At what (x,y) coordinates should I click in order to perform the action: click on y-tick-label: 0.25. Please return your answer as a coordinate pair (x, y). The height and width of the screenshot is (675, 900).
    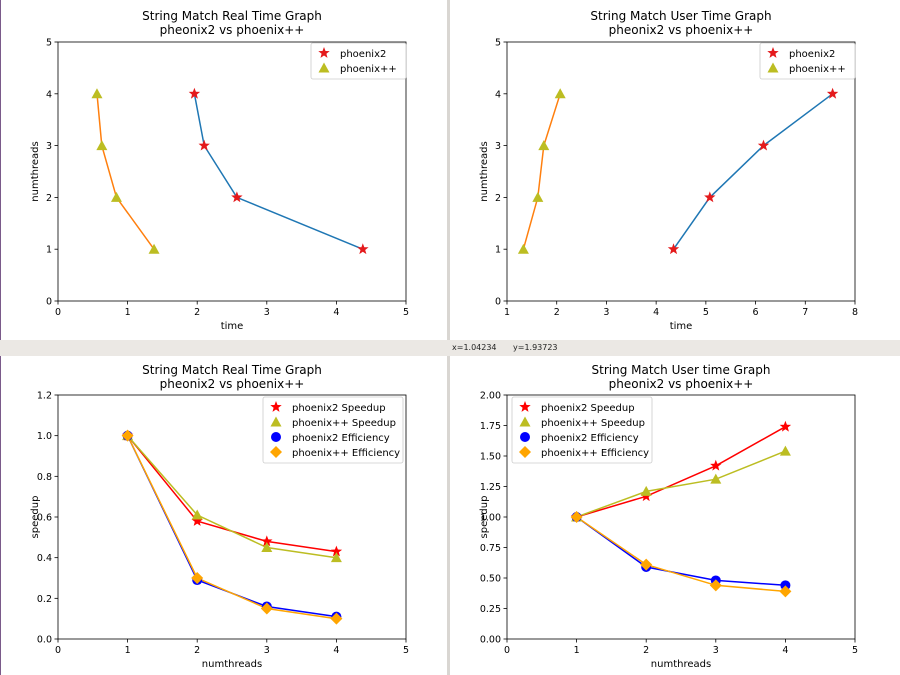
    Looking at the image, I should click on (490, 609).